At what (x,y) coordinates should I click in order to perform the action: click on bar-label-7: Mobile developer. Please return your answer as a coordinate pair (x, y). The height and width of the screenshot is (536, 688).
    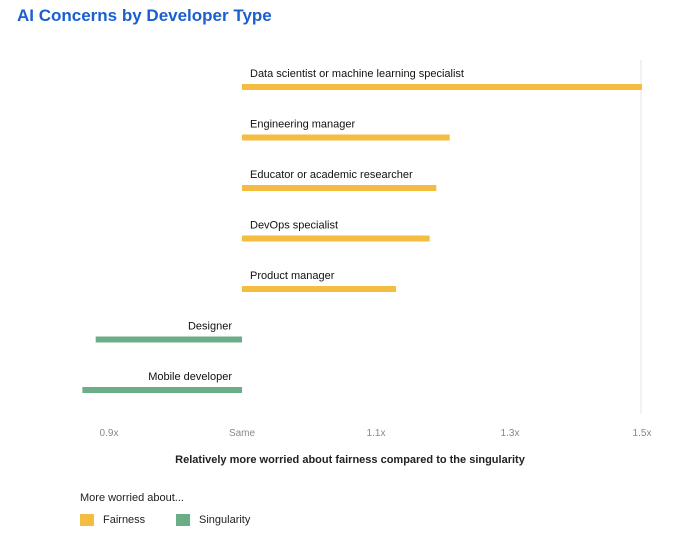
    Looking at the image, I should click on (190, 377).